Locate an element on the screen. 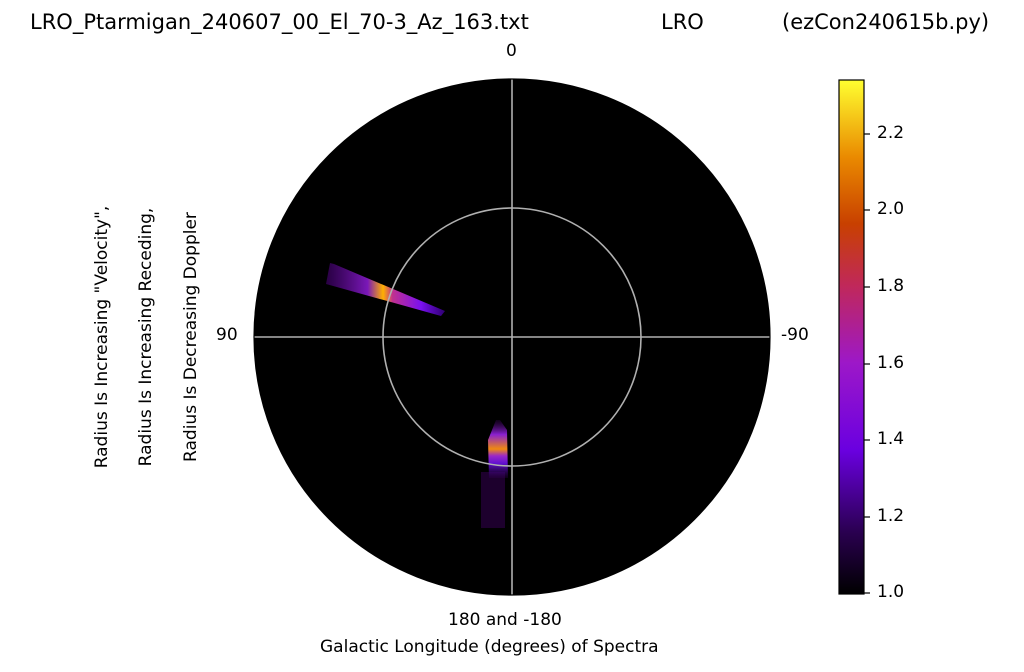 This screenshot has height=672, width=1024. streak-bottom-faint is located at coordinates (493, 500).